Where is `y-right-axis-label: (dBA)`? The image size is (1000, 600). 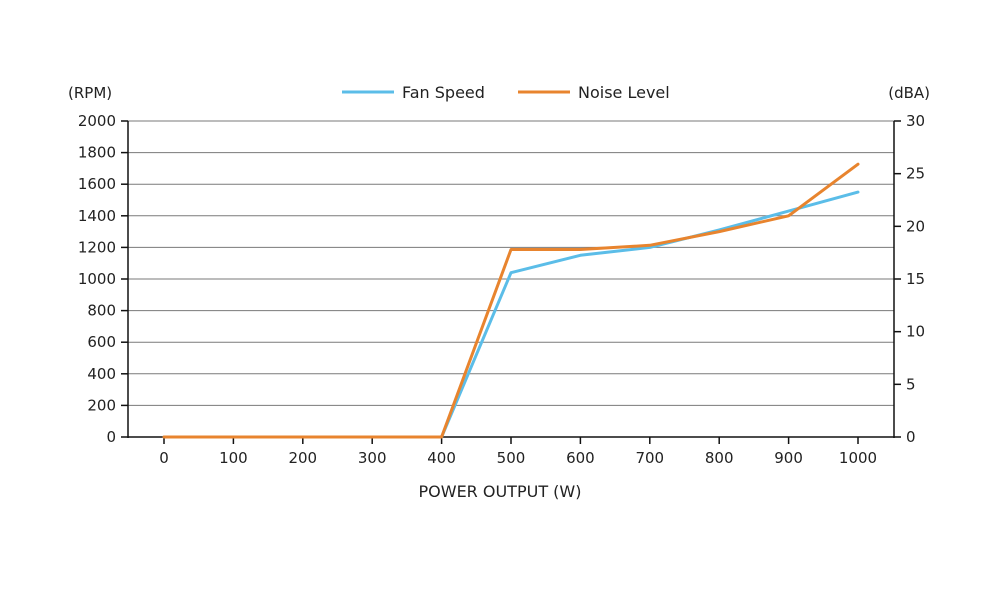
y-right-axis-label: (dBA) is located at coordinates (909, 93).